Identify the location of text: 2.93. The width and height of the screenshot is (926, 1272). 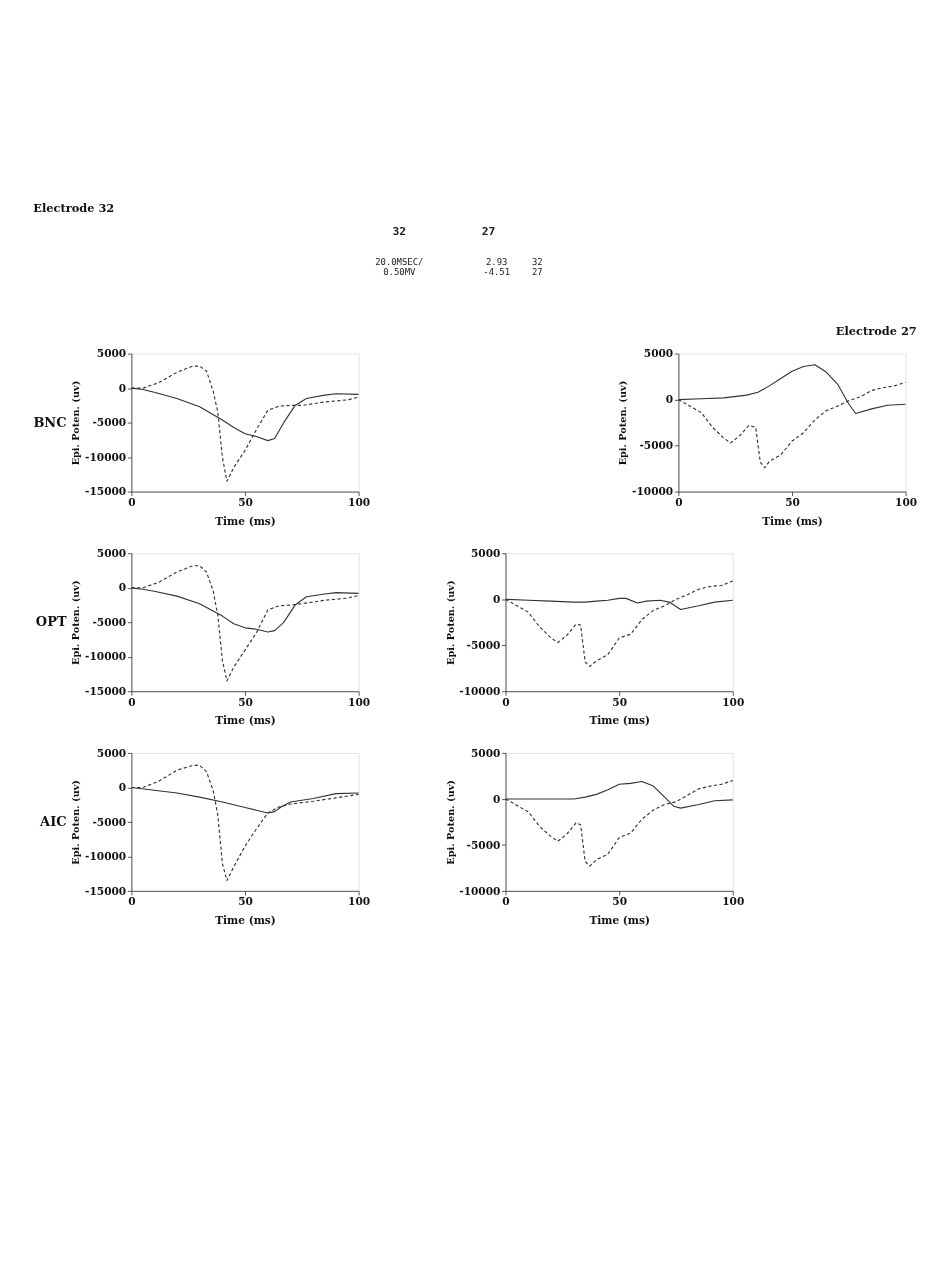
(496, 262).